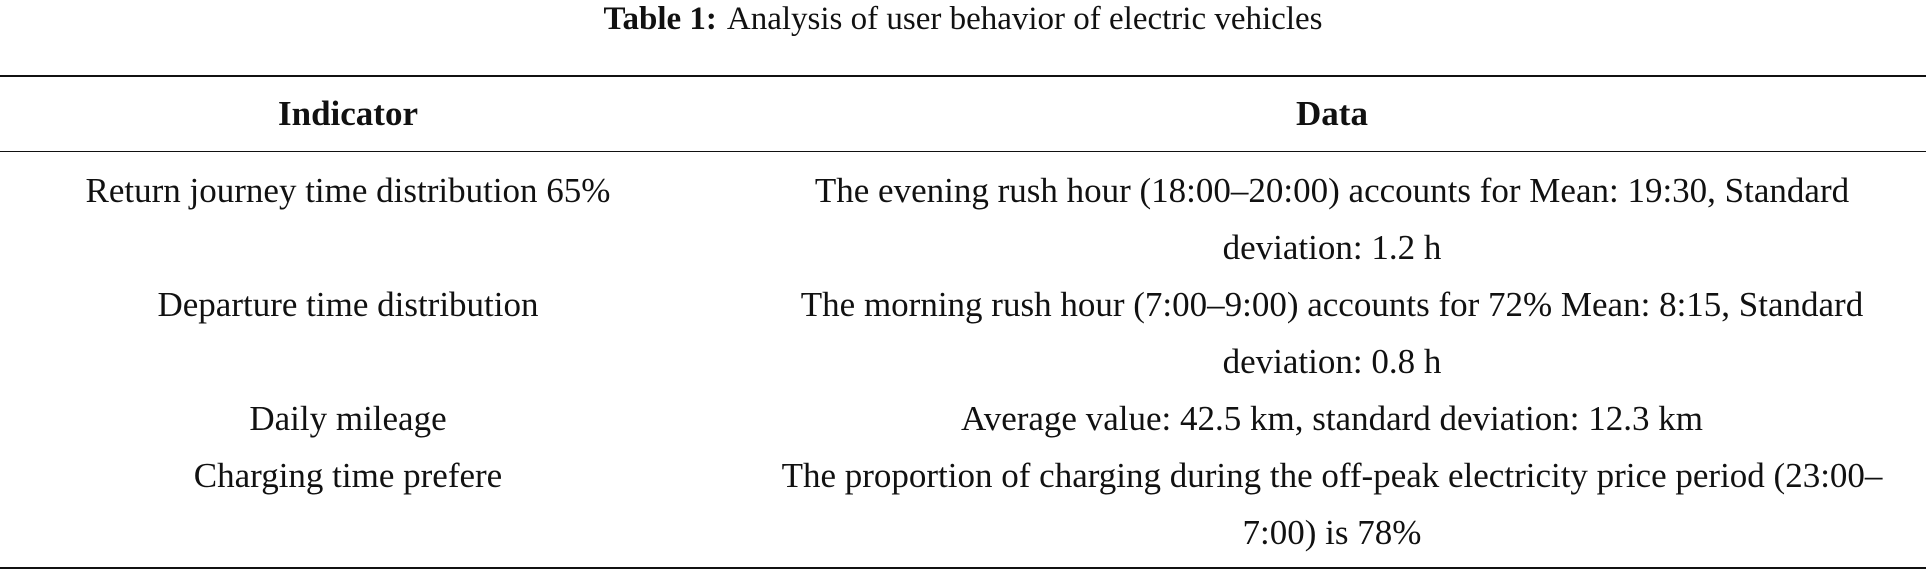  What do you see at coordinates (963, 114) in the screenshot?
I see `header-row: Indicator Data` at bounding box center [963, 114].